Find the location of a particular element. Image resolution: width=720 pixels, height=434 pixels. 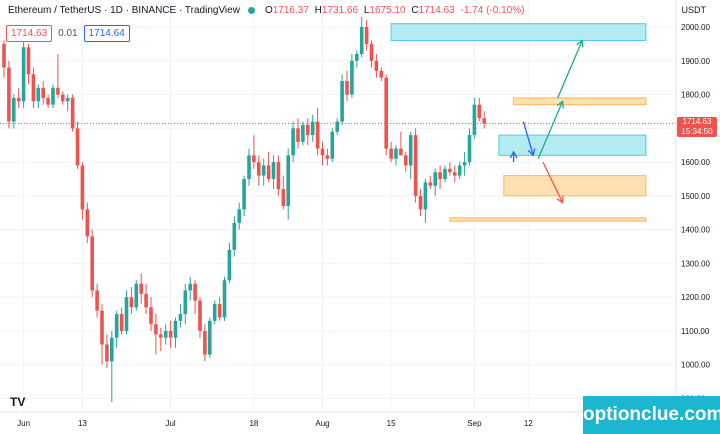

scenario-arrow-up-blue-head is located at coordinates (513, 154).